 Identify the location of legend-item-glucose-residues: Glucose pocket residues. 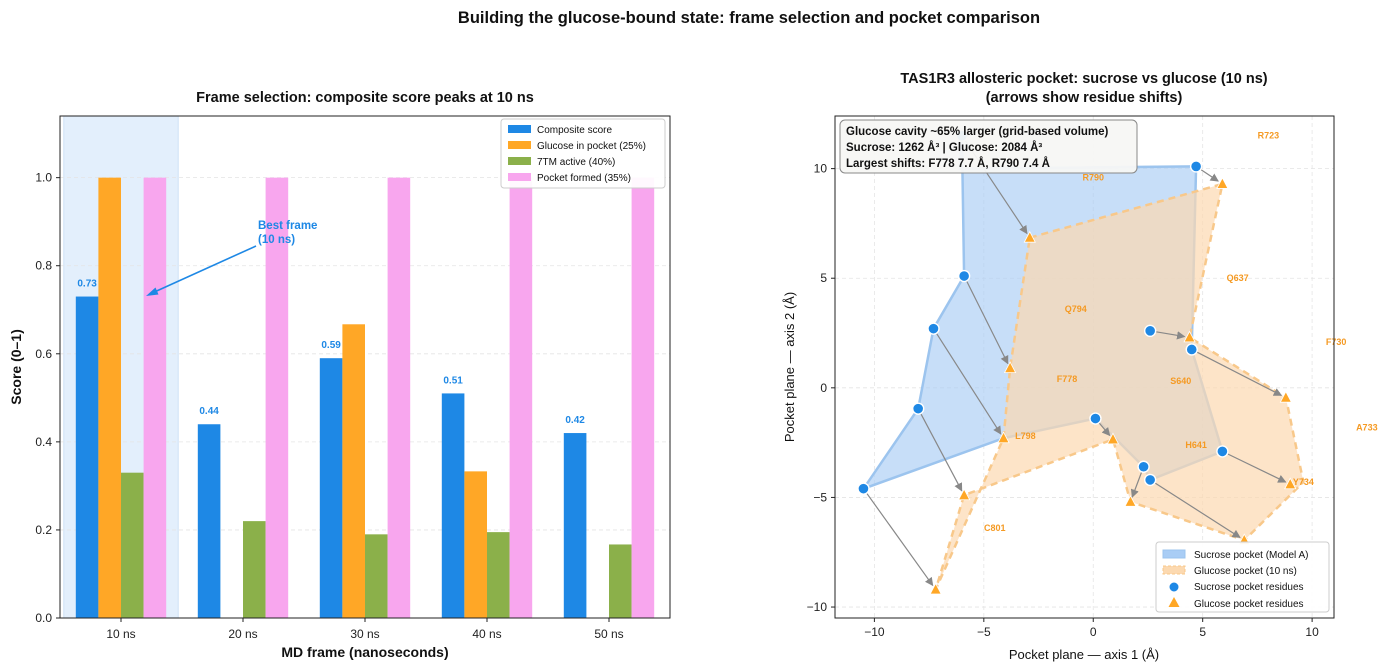
(1236, 603).